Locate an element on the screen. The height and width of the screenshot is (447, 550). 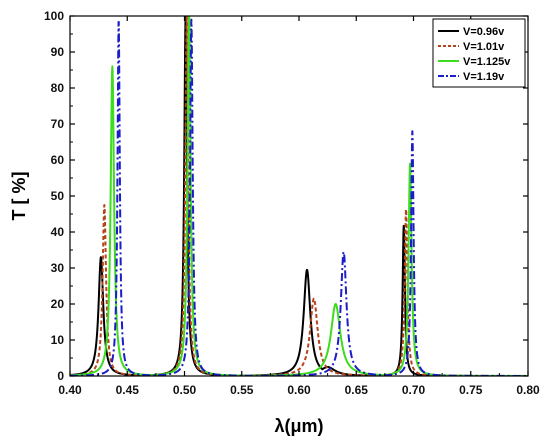
legend-label-3: V=1.19v is located at coordinates (484, 77).